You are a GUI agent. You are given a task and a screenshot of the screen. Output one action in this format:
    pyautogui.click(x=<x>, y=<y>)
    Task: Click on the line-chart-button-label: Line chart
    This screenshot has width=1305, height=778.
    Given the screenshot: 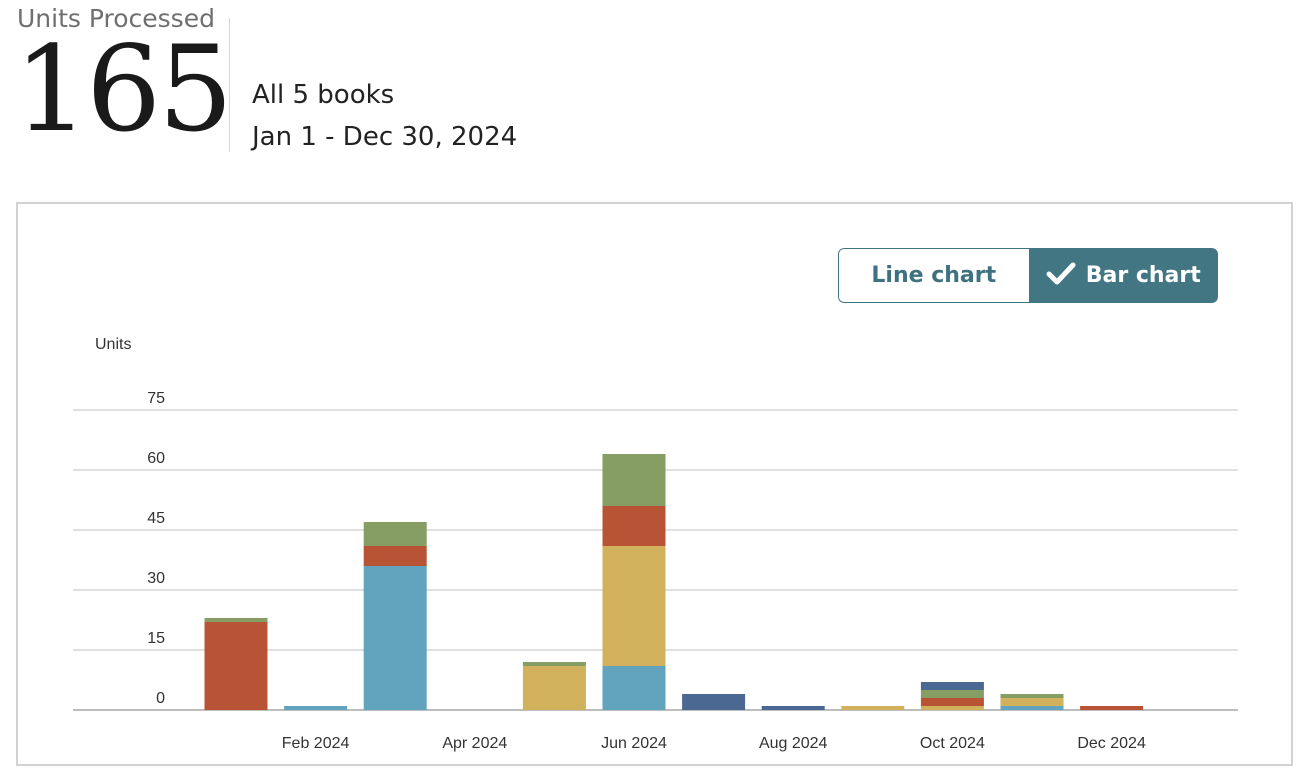 What is the action you would take?
    pyautogui.click(x=934, y=275)
    